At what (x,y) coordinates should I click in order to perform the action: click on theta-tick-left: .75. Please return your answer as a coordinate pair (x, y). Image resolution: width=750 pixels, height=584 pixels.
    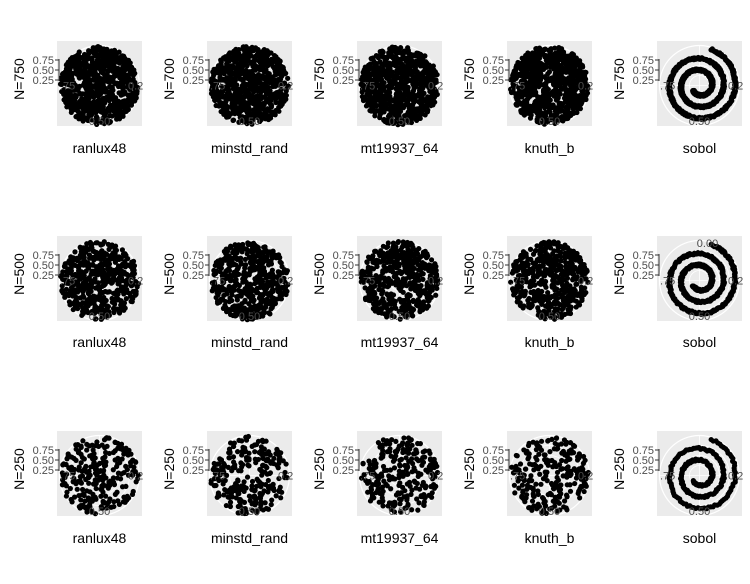
    Looking at the image, I should click on (217, 282).